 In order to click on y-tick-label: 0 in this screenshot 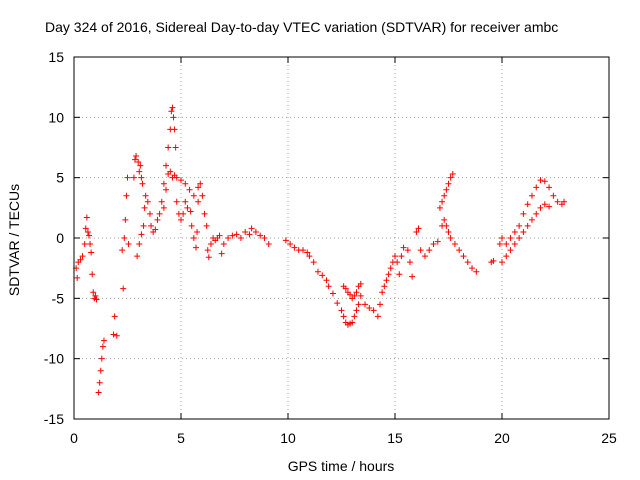, I will do `click(60, 238)`.